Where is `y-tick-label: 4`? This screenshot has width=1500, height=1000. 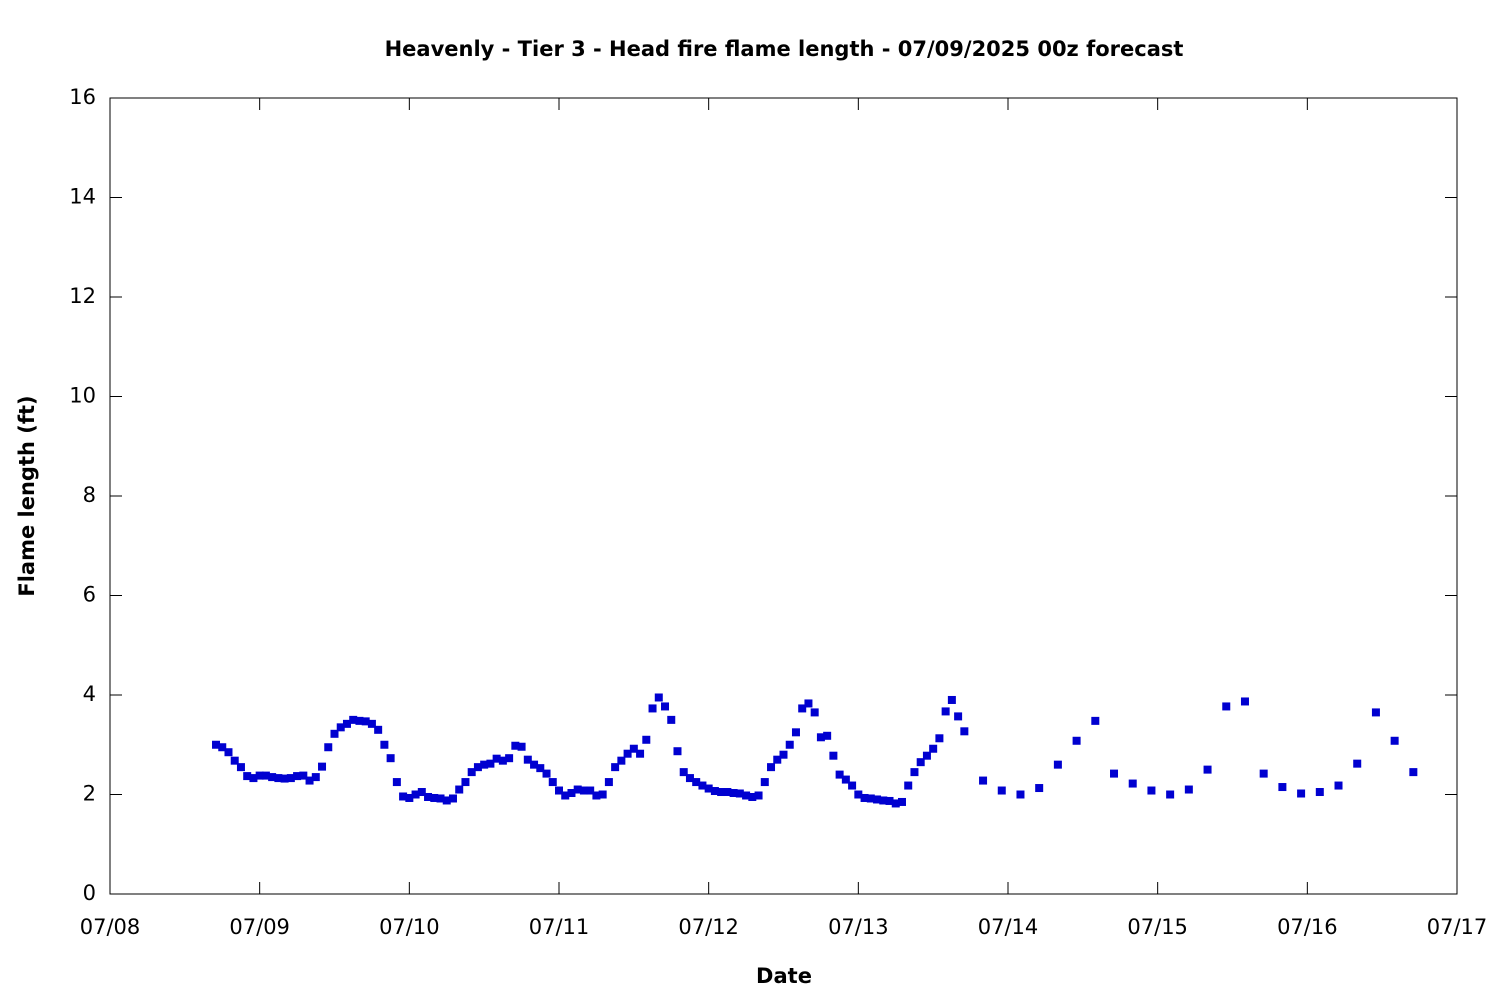 y-tick-label: 4 is located at coordinates (89, 694).